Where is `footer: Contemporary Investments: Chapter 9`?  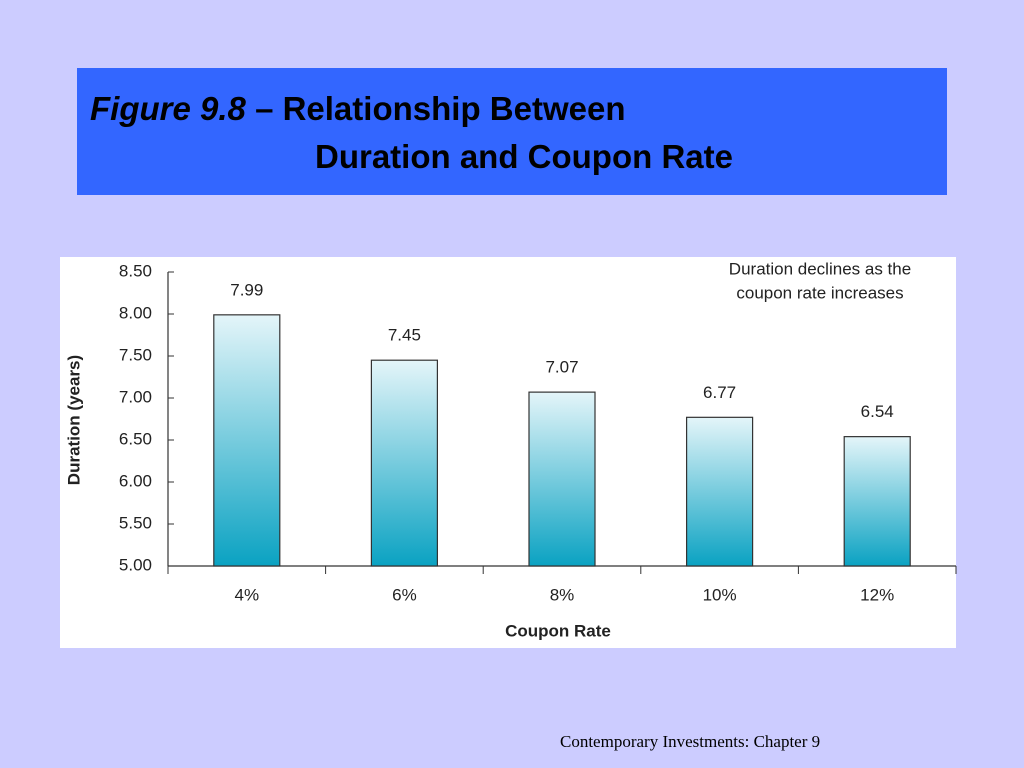 footer: Contemporary Investments: Chapter 9 is located at coordinates (690, 741).